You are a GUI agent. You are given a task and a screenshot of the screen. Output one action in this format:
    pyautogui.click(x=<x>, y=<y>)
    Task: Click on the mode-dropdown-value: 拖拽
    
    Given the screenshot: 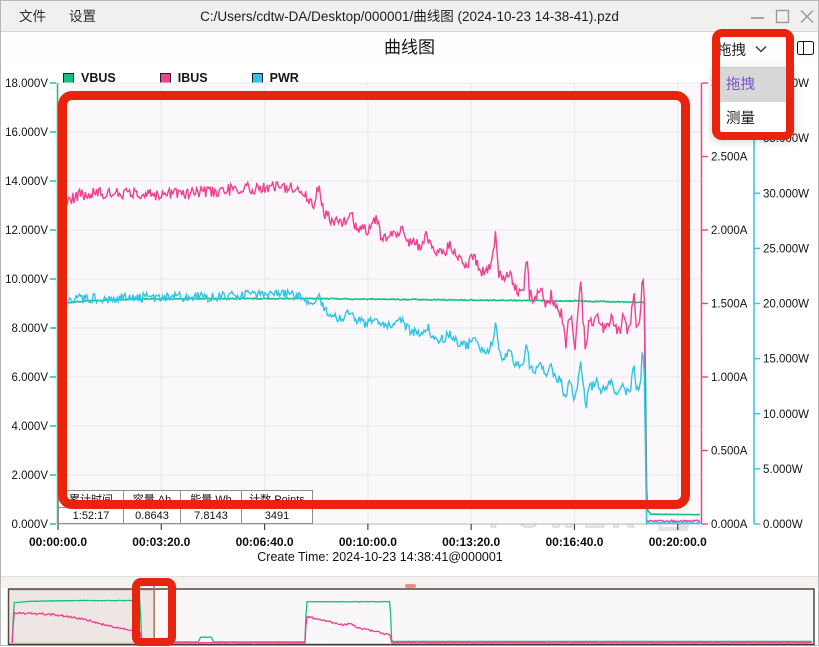 What is the action you would take?
    pyautogui.click(x=731, y=50)
    